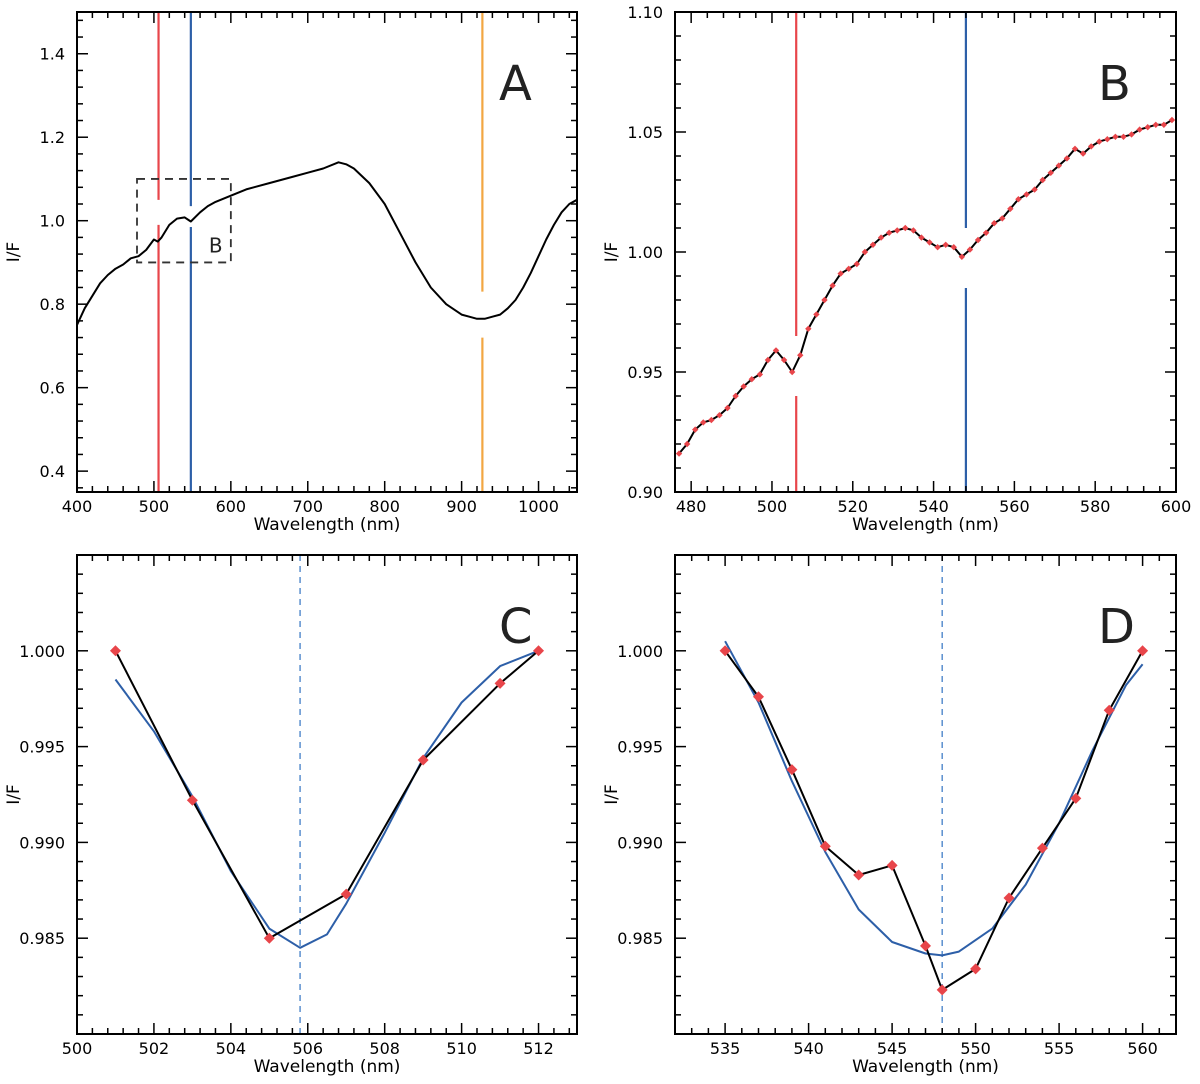  Describe the element at coordinates (184, 221) in the screenshot. I see `inset-box` at that location.